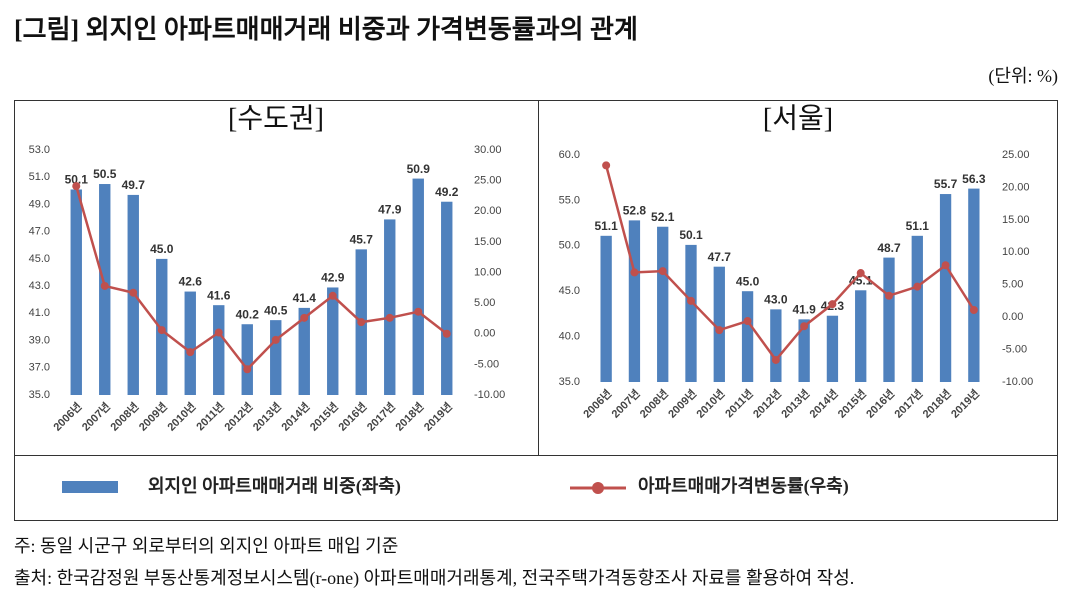  What do you see at coordinates (96, 416) in the screenshot?
I see `x-tick-label: 2007년` at bounding box center [96, 416].